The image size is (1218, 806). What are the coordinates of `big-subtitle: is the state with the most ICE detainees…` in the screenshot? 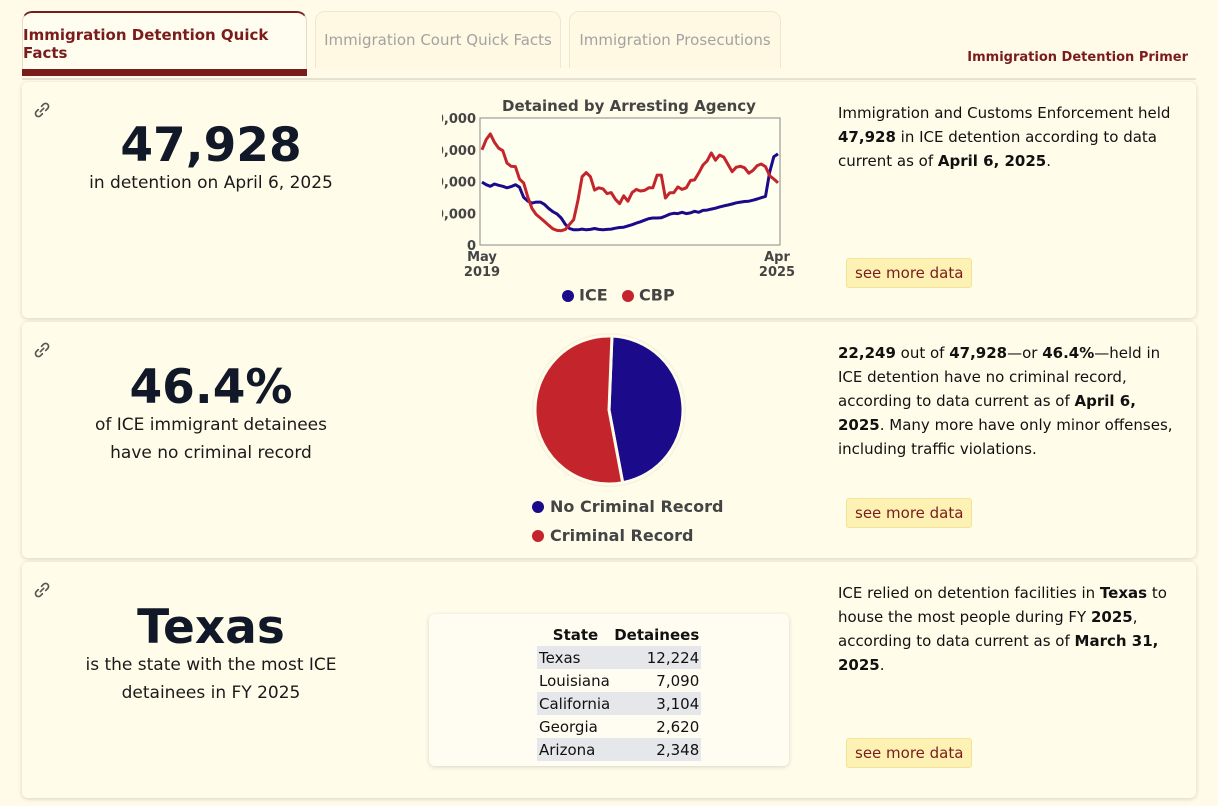 It's located at (211, 679).